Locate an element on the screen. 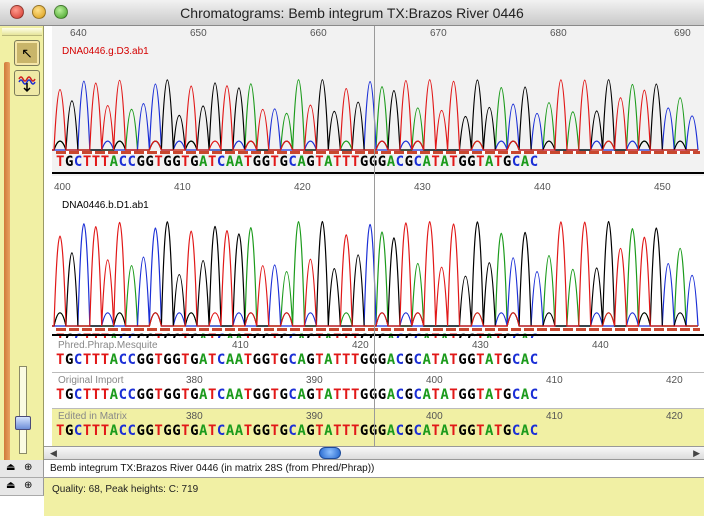  zoom-button is located at coordinates (61, 12).